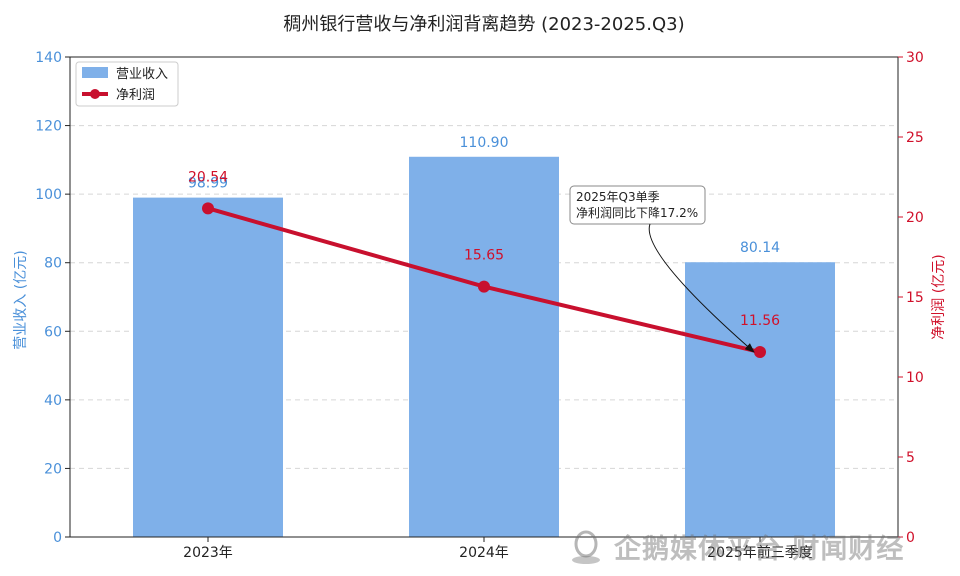 The image size is (960, 576). What do you see at coordinates (208, 553) in the screenshot?
I see `x-tick-label: 2023年` at bounding box center [208, 553].